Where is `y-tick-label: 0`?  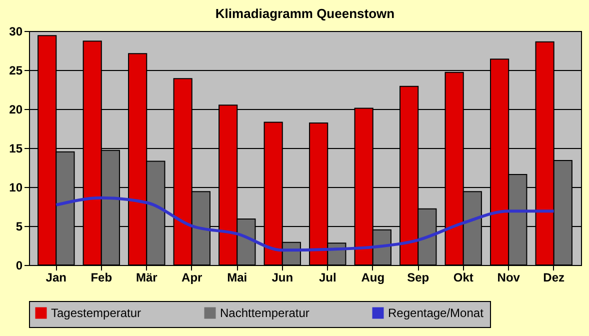 y-tick-label: 0 is located at coordinates (19, 265).